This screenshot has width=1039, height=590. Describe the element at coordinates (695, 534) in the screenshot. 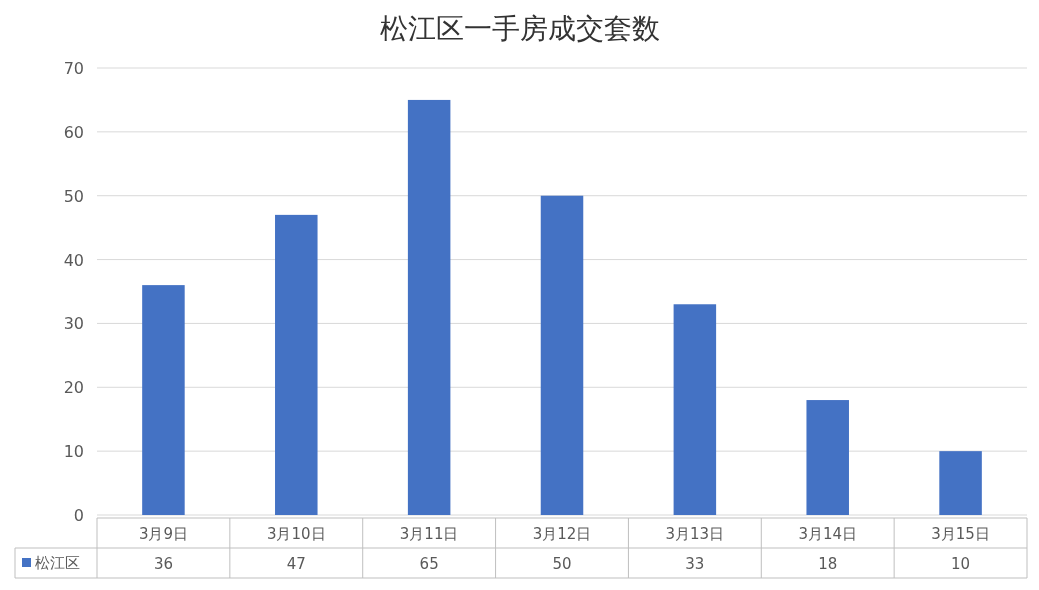

I see `x-tick-label: 3月13日` at that location.